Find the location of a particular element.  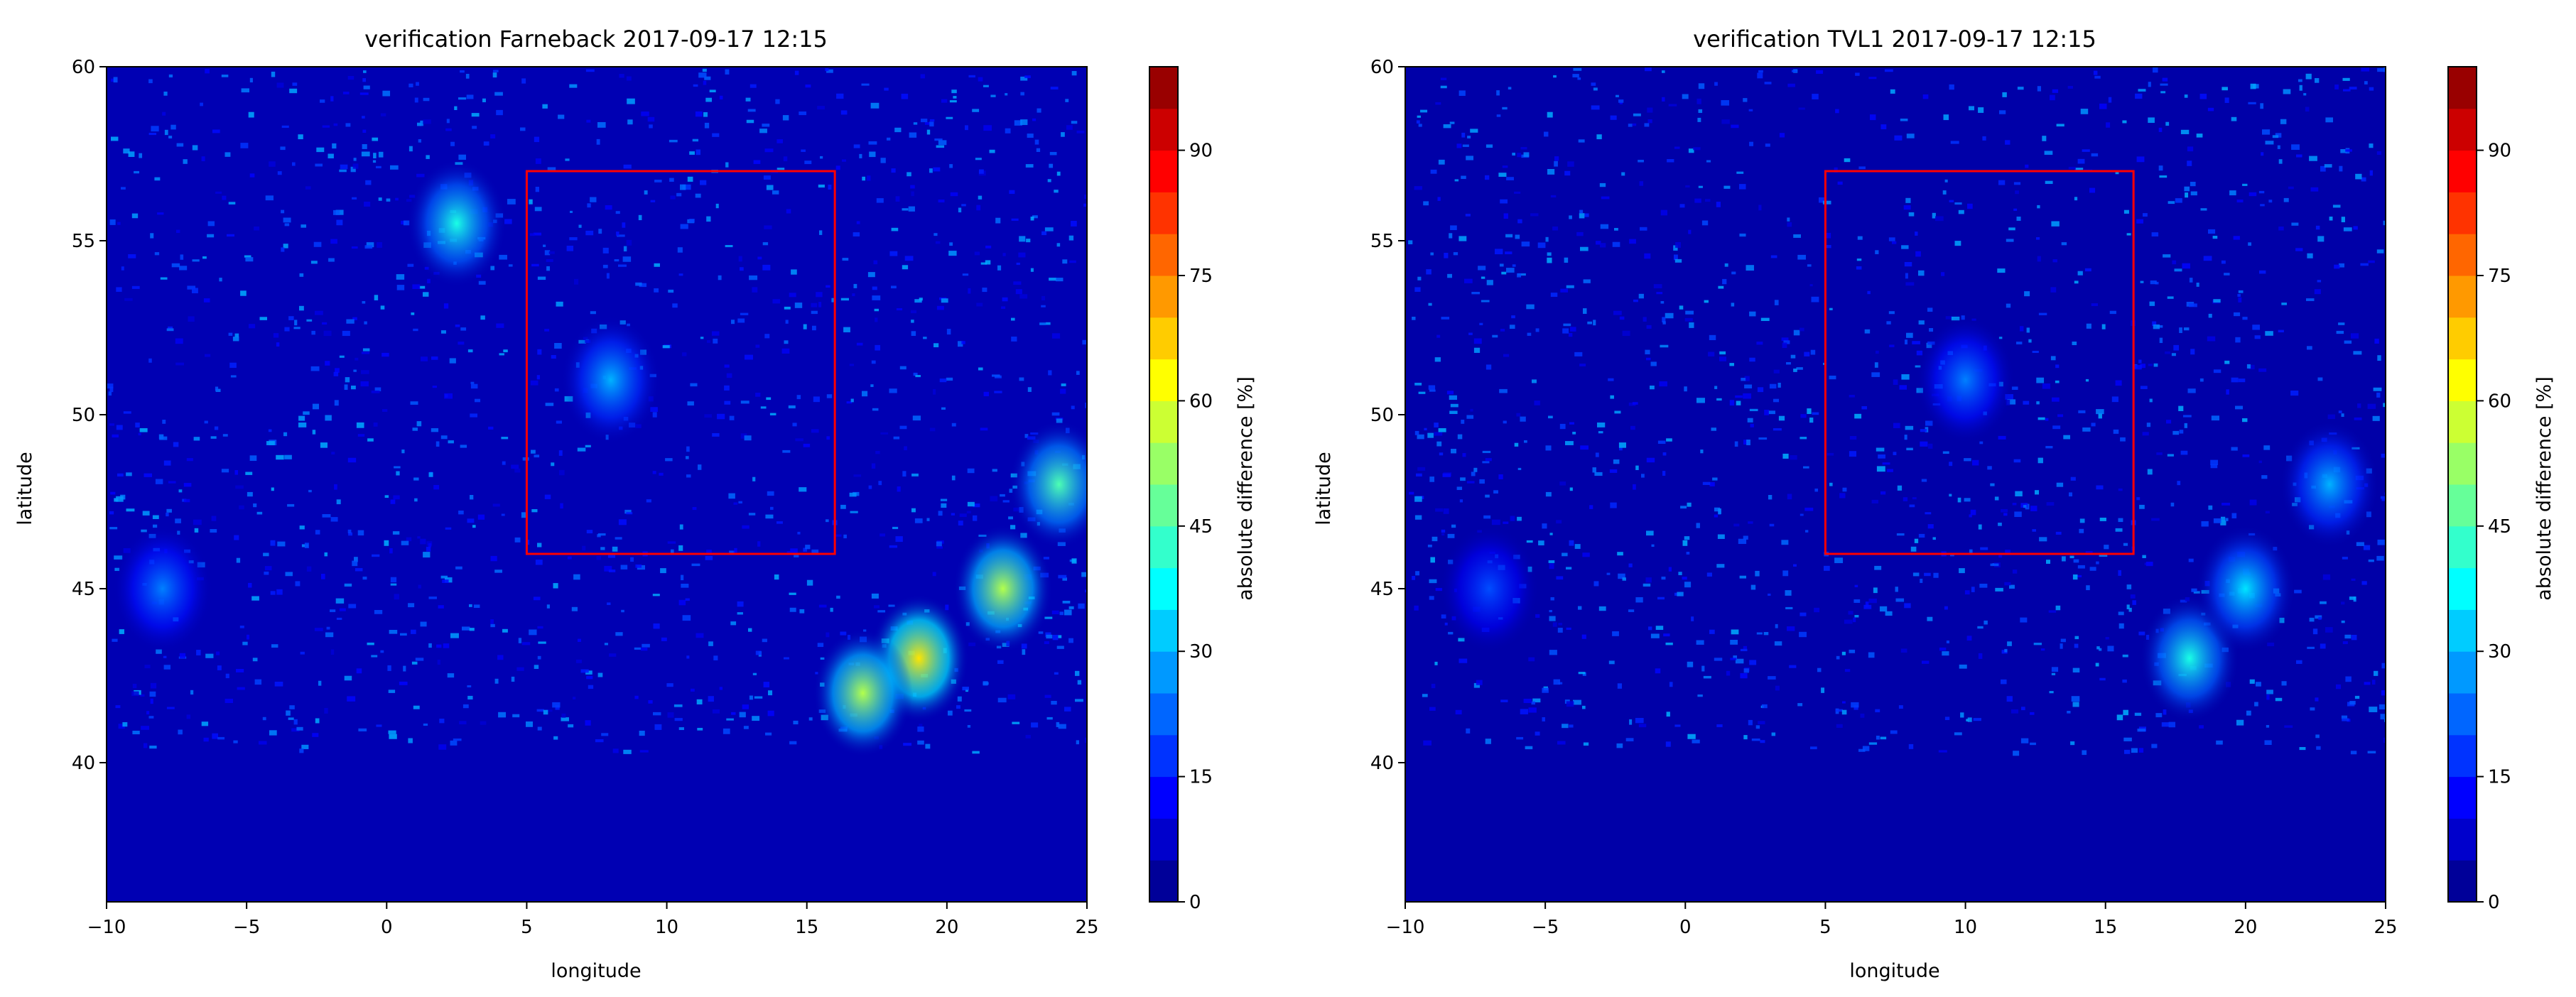

chart-title: verification TVL1 2017-09-17 12:15 is located at coordinates (1894, 39).